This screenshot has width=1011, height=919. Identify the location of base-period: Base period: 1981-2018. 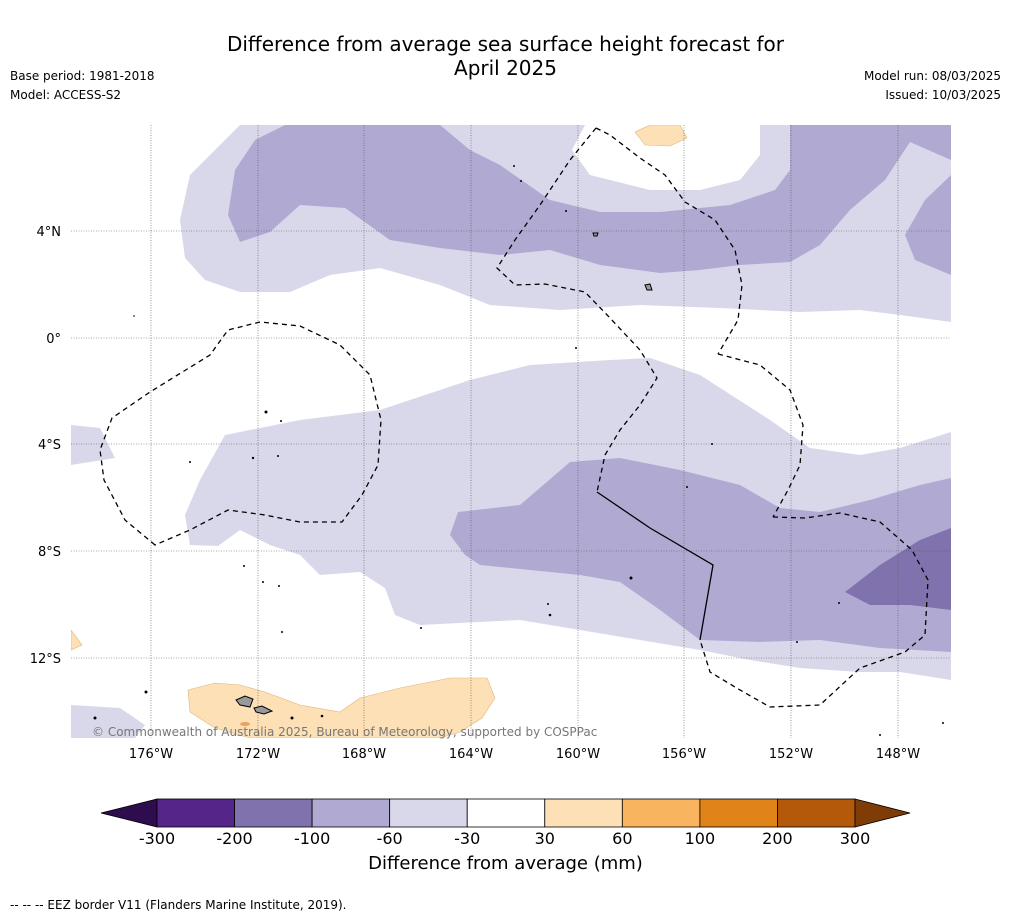
(82, 76).